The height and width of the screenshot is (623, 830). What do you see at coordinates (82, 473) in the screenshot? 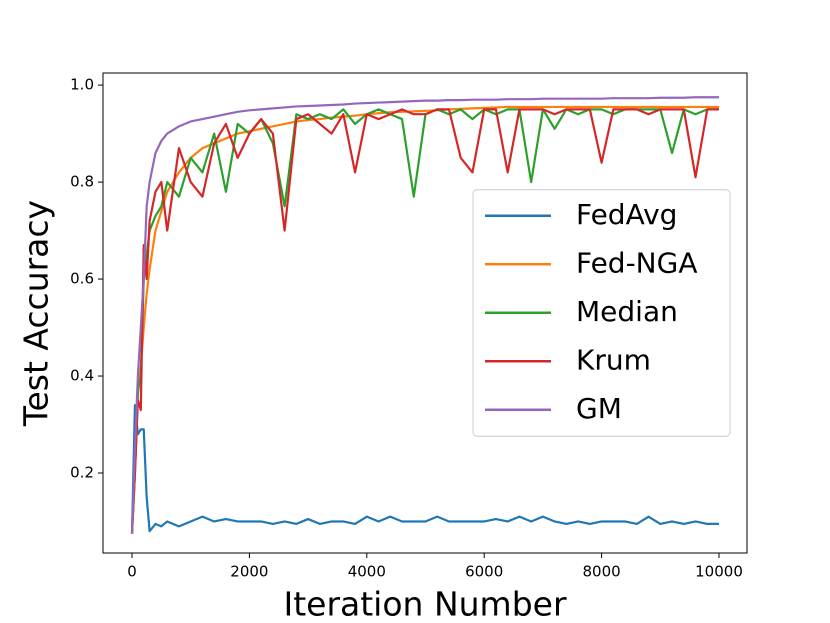
I see `y-tick-label: 0.2` at bounding box center [82, 473].